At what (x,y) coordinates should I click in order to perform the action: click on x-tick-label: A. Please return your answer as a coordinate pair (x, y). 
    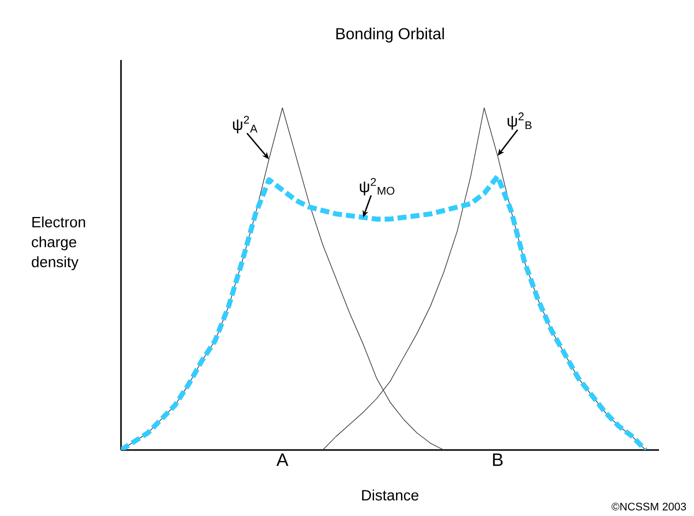
    Looking at the image, I should click on (282, 460).